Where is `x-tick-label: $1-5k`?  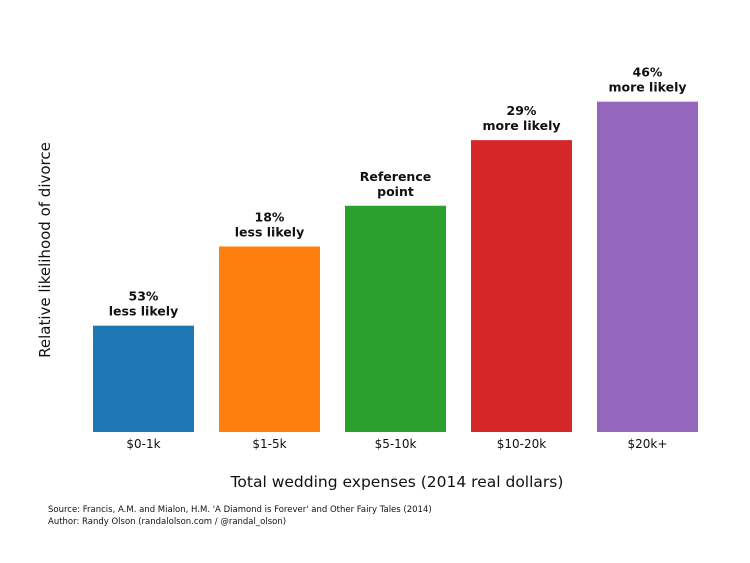
x-tick-label: $1-5k is located at coordinates (269, 444).